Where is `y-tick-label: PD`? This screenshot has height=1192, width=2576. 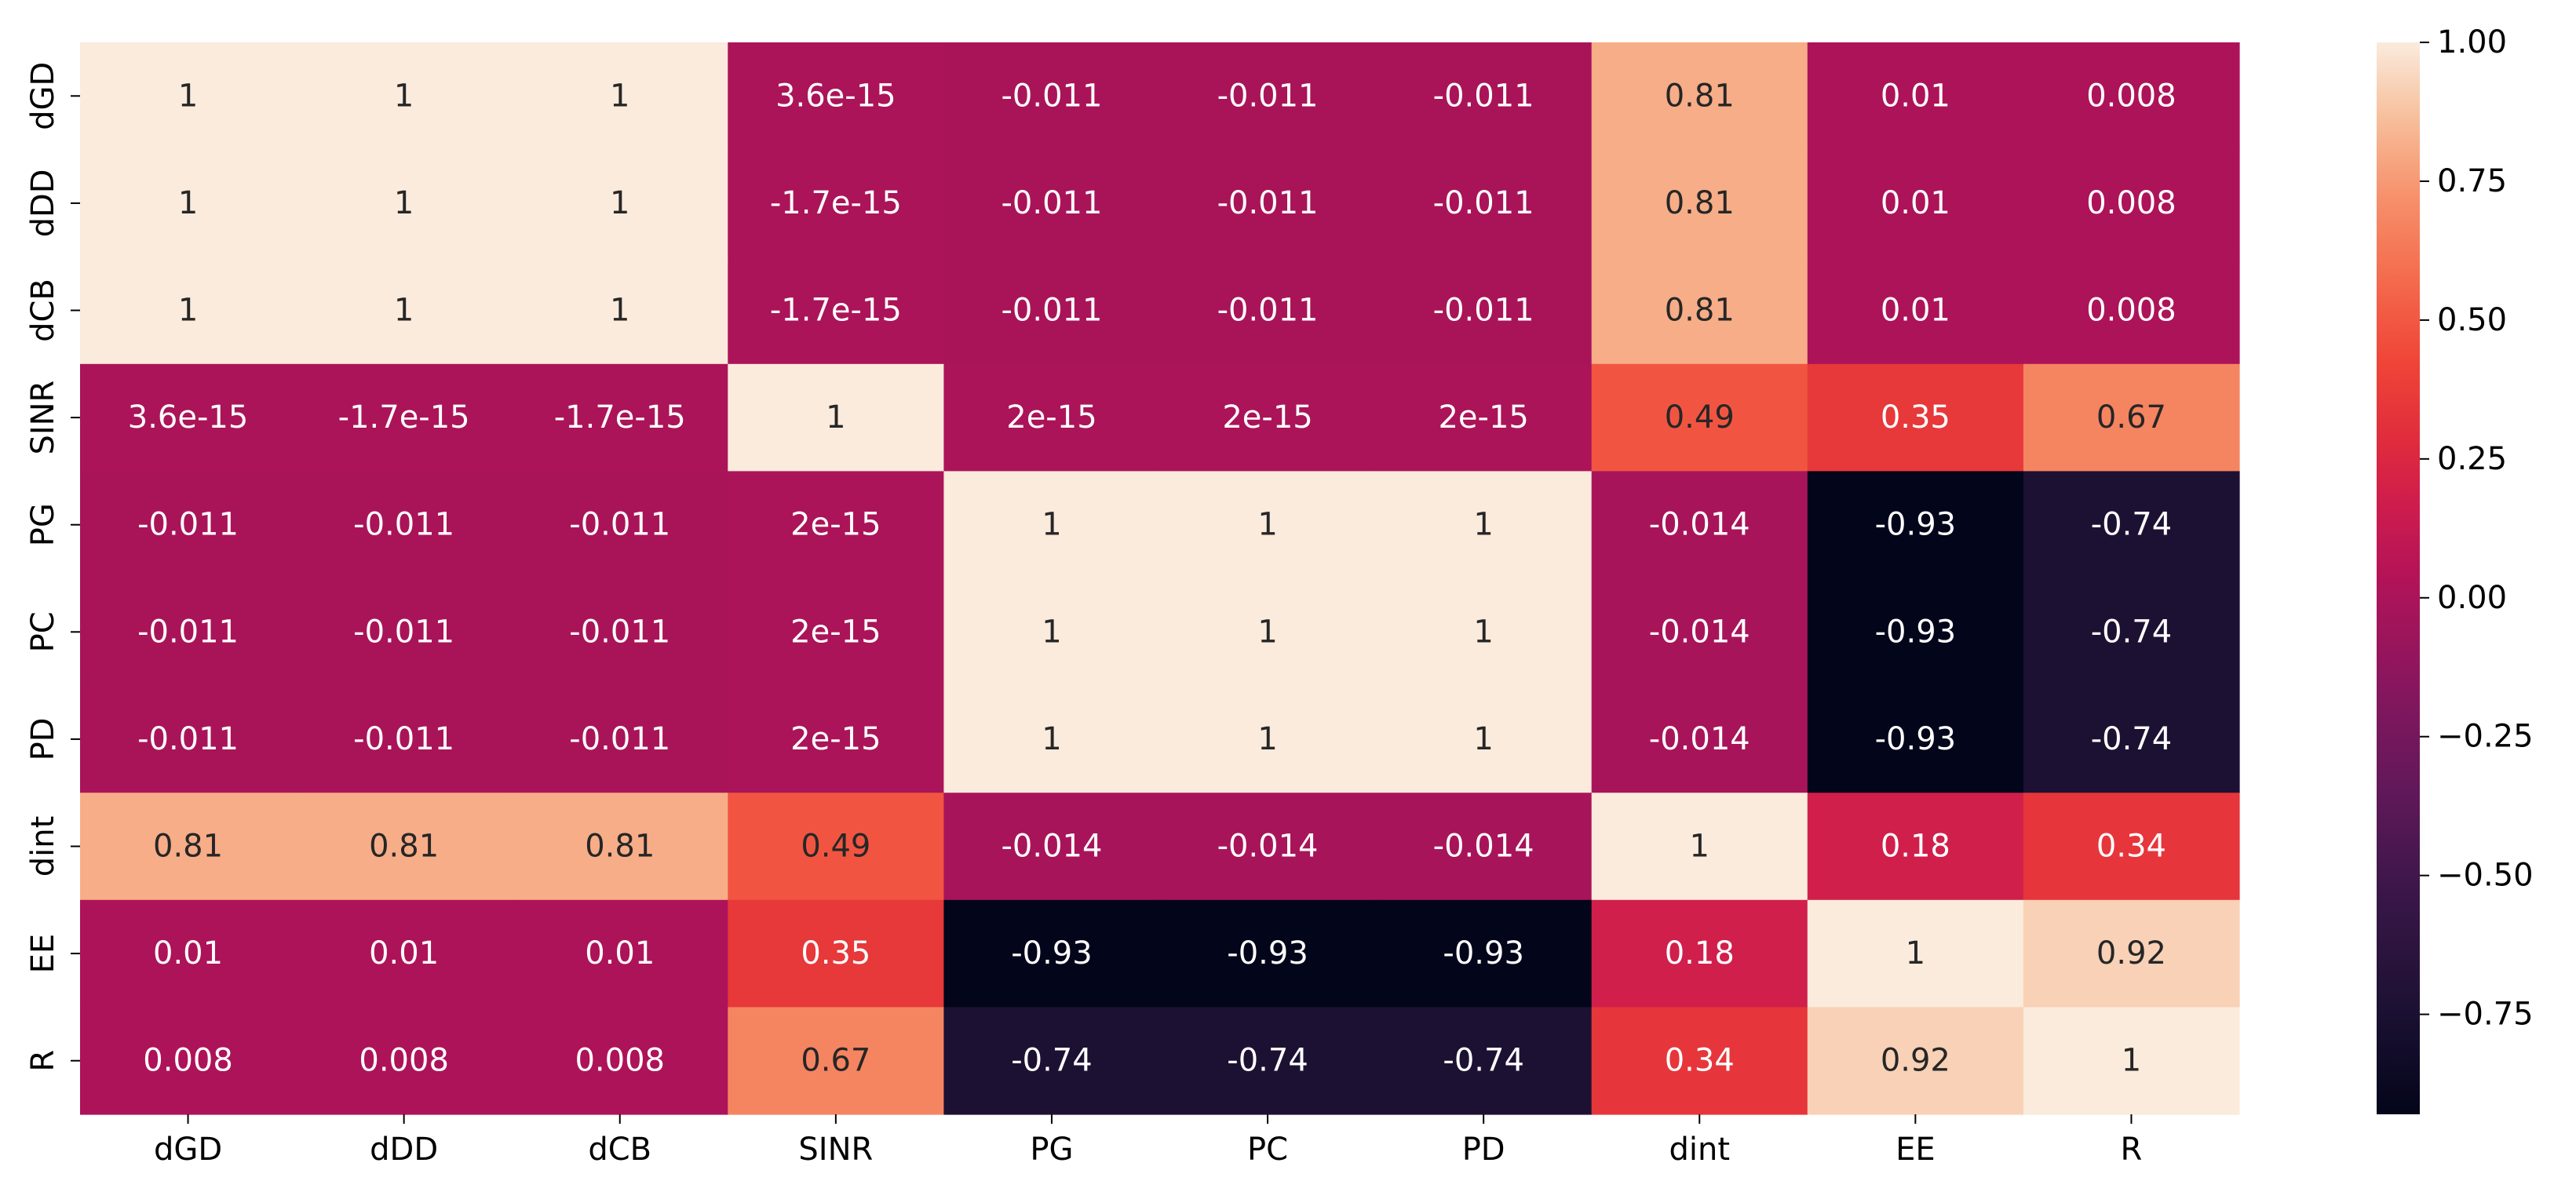
y-tick-label: PD is located at coordinates (43, 739).